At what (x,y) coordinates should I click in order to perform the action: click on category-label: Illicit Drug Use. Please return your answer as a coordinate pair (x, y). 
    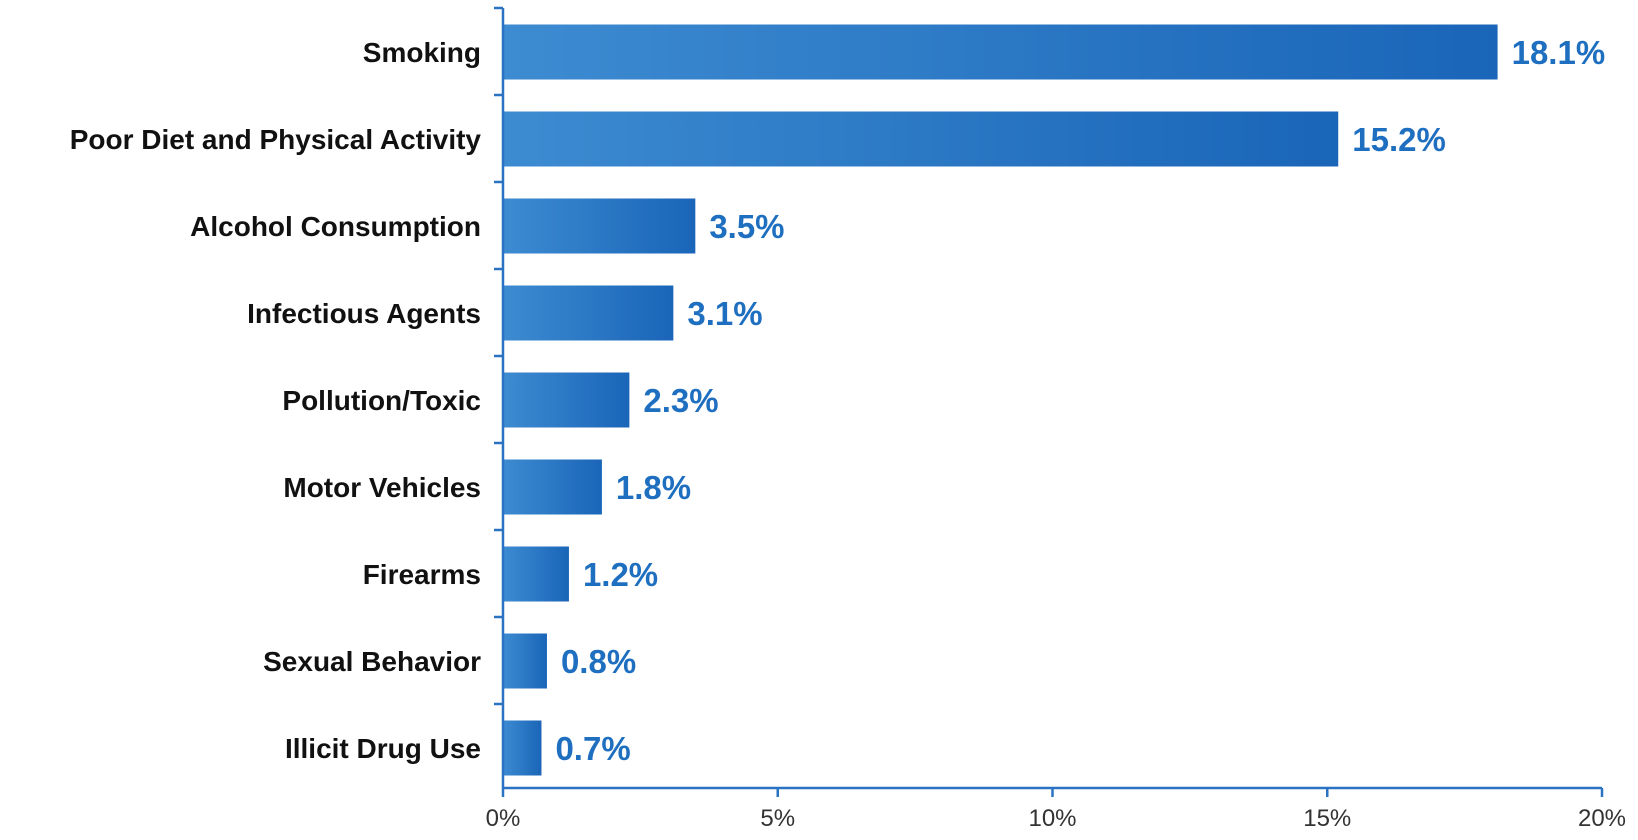
    Looking at the image, I should click on (383, 748).